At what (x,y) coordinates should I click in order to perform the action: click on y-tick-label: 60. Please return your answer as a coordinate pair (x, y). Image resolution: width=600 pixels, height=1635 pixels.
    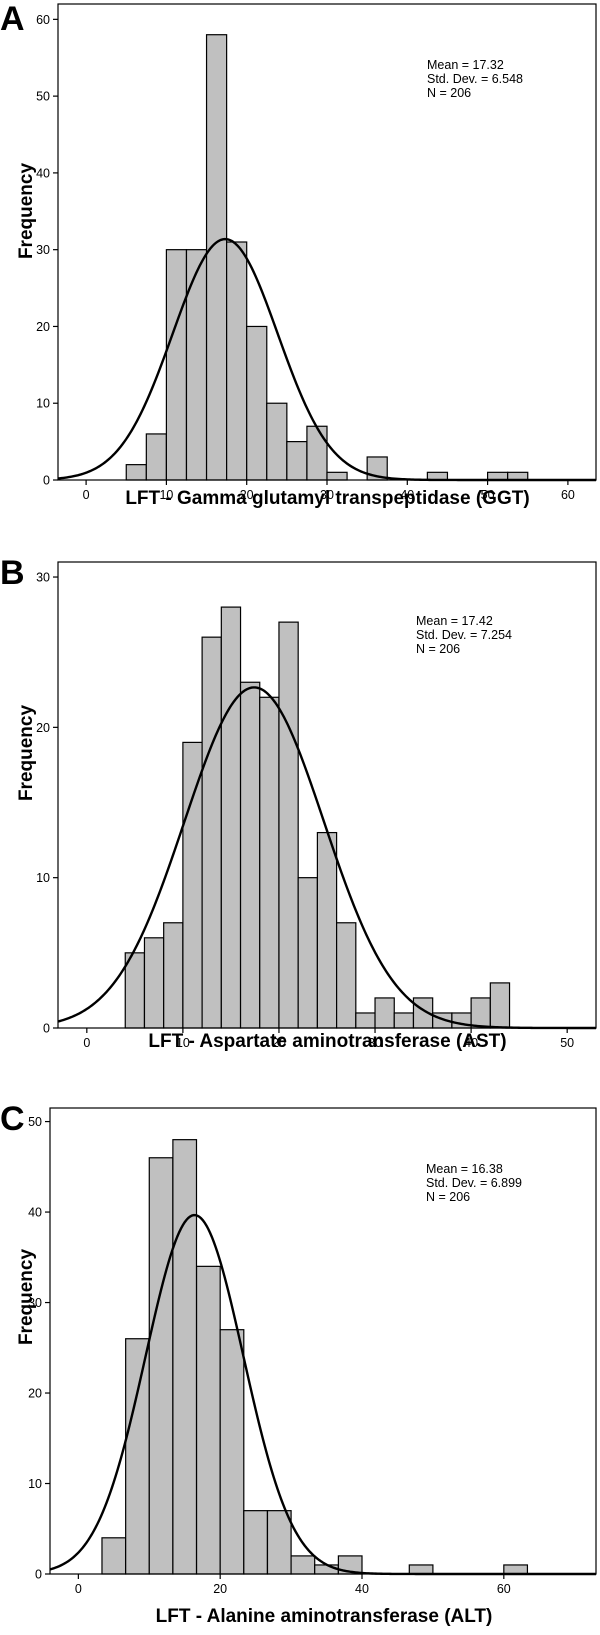
    Looking at the image, I should click on (43, 20).